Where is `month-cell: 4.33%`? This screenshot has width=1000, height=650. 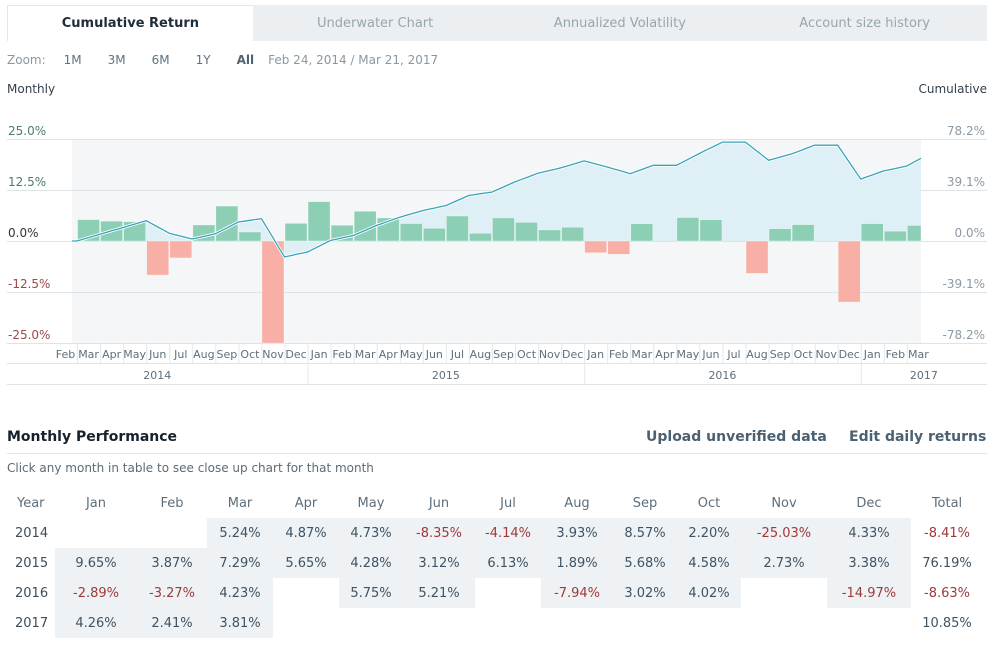 month-cell: 4.33% is located at coordinates (869, 533).